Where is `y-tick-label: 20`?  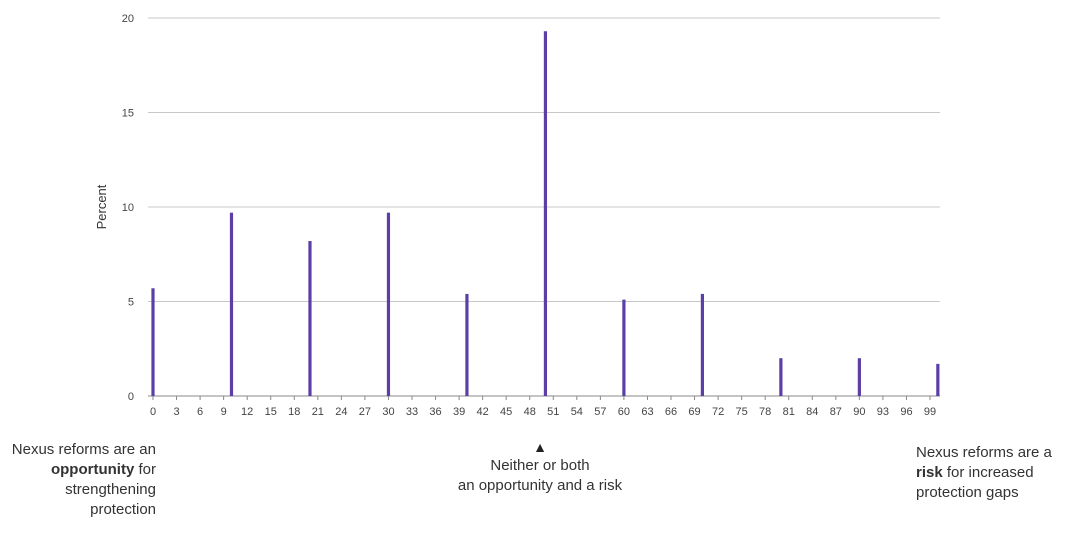
y-tick-label: 20 is located at coordinates (128, 19).